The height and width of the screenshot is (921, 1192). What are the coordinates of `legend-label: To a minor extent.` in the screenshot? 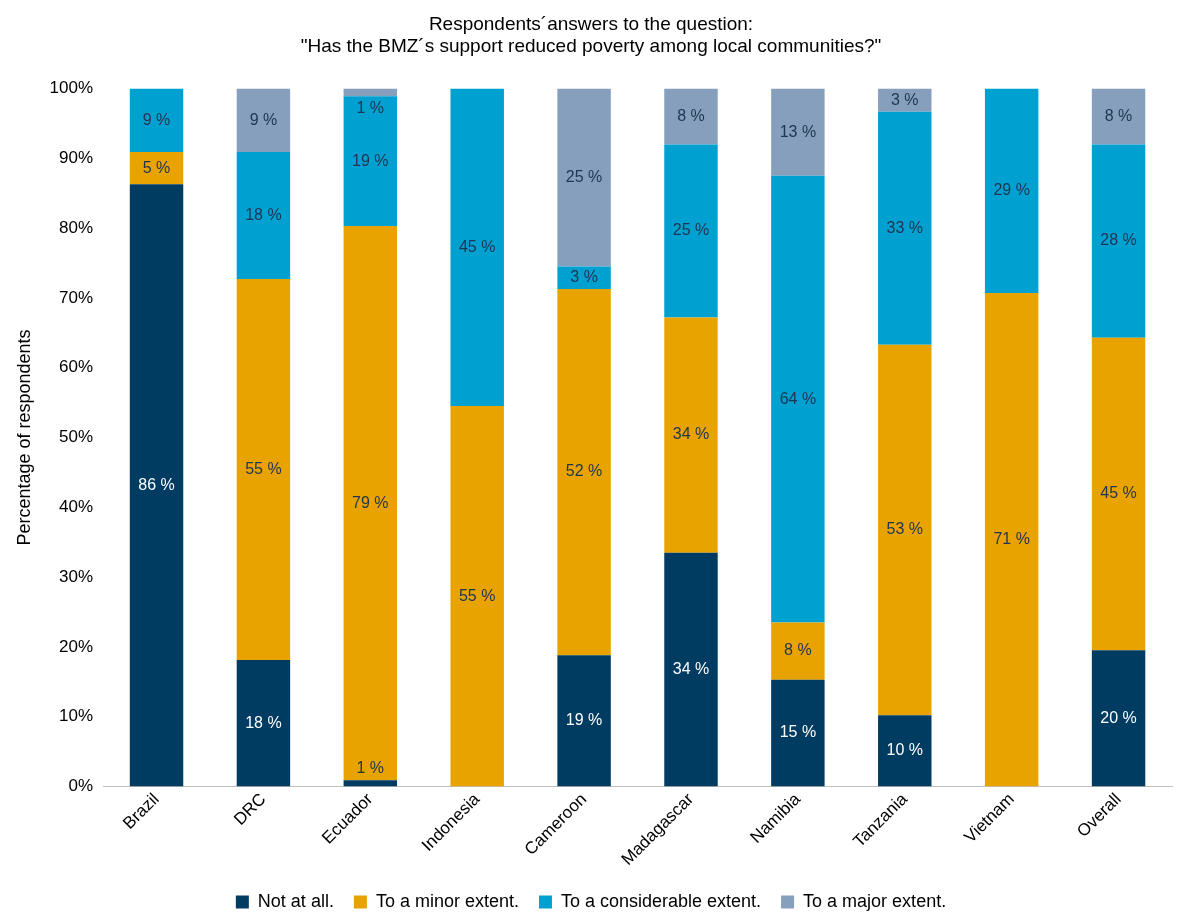 It's located at (447, 900).